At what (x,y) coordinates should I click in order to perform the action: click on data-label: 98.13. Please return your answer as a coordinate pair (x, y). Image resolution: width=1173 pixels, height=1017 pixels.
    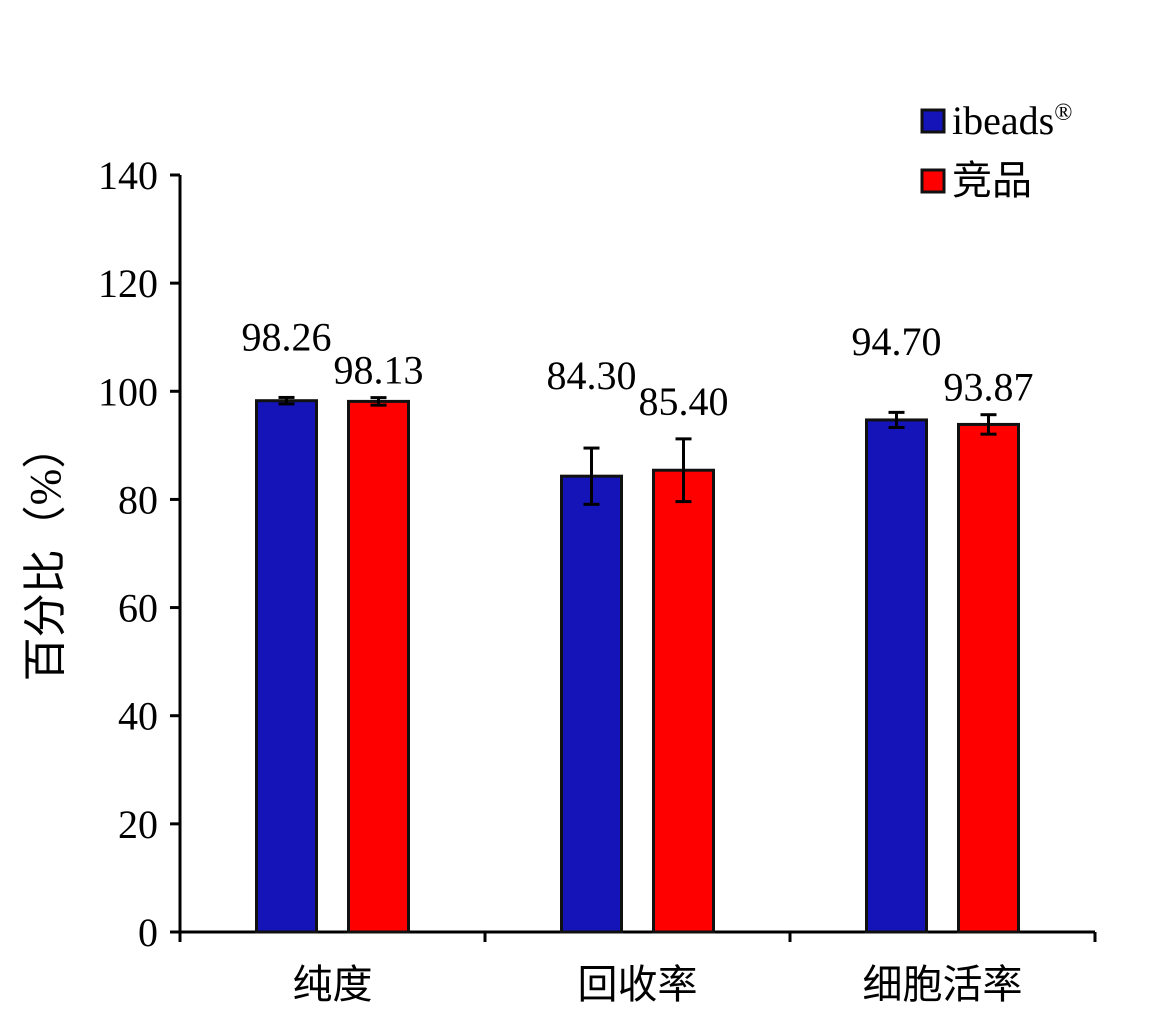
    Looking at the image, I should click on (379, 369).